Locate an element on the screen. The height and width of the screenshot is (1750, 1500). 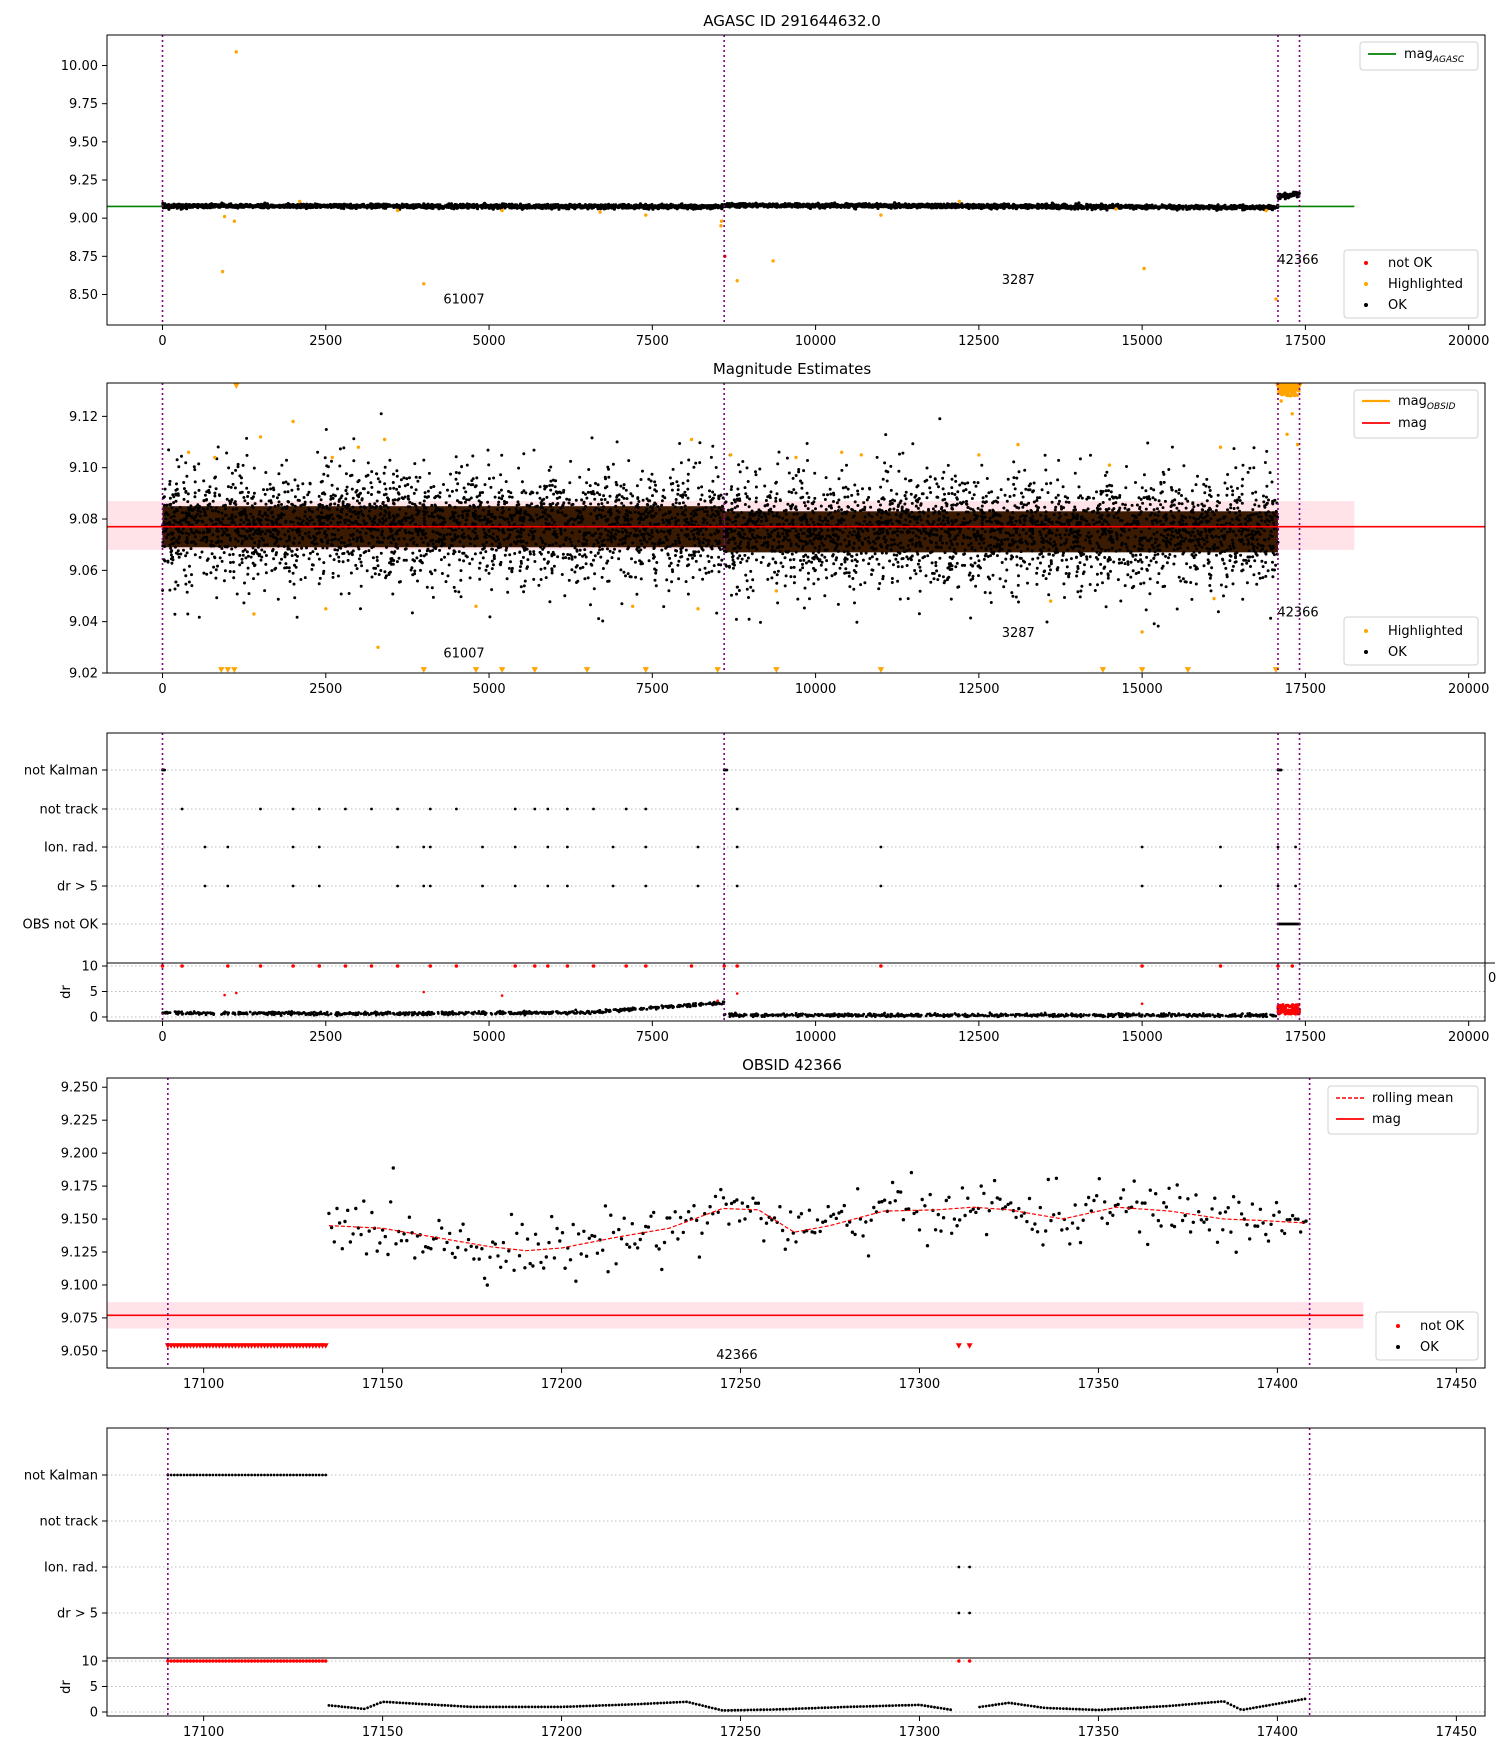
y-tick-label: 5 is located at coordinates (94, 992).